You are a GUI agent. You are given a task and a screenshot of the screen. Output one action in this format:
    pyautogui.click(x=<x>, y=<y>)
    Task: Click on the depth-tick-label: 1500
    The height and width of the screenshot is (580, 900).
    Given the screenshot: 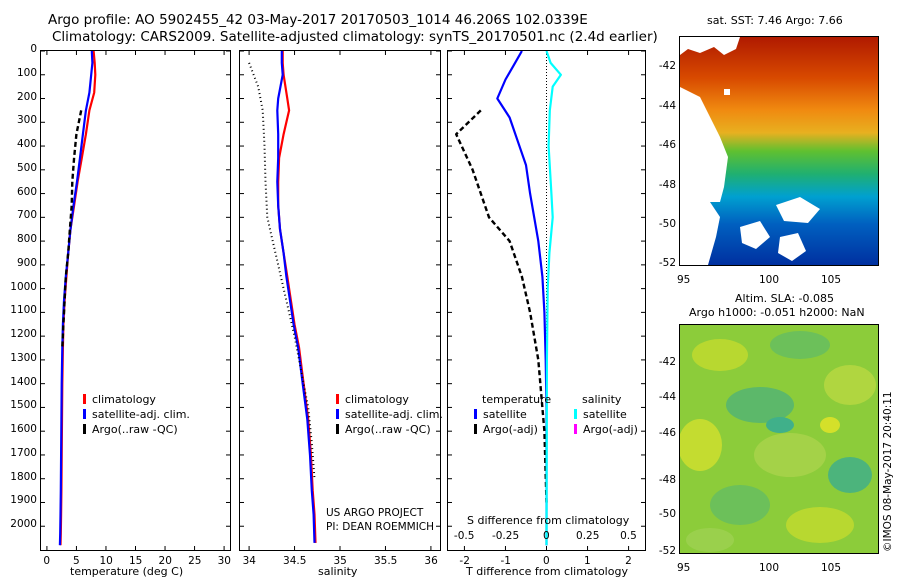 What is the action you would take?
    pyautogui.click(x=23, y=405)
    